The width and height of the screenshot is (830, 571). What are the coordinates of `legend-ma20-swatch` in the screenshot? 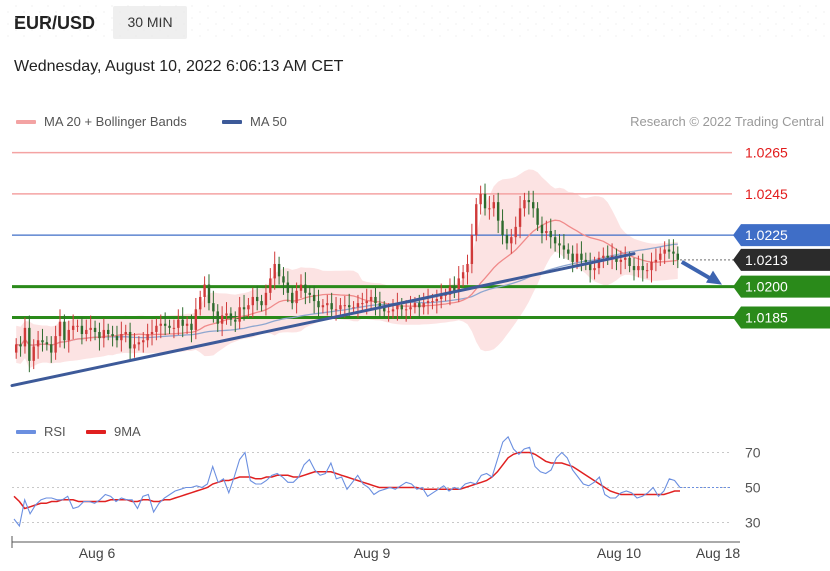 It's located at (26, 121).